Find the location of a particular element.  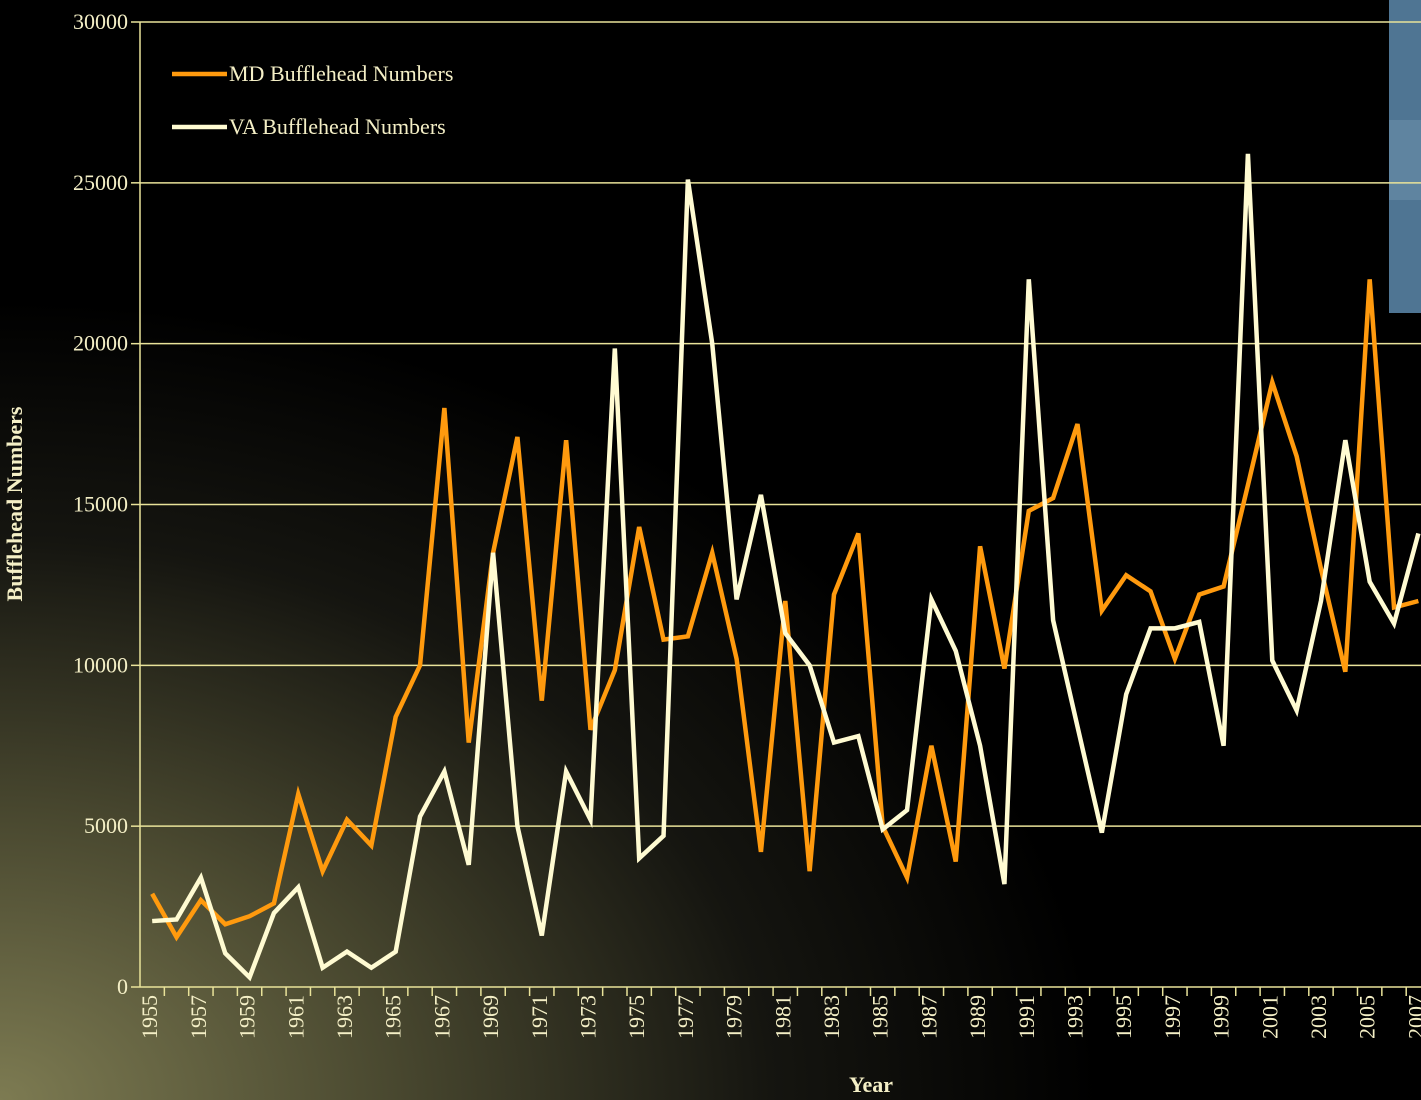

x-tick-label: 1983 is located at coordinates (831, 1017).